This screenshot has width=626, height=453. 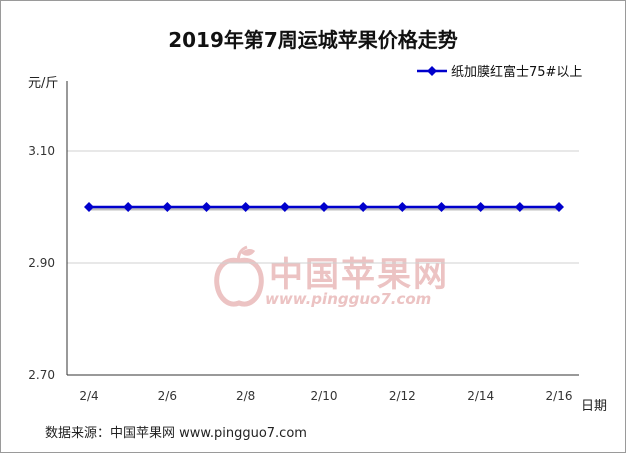 I want to click on y-axis-unit-label: 元/斤, so click(x=43, y=83).